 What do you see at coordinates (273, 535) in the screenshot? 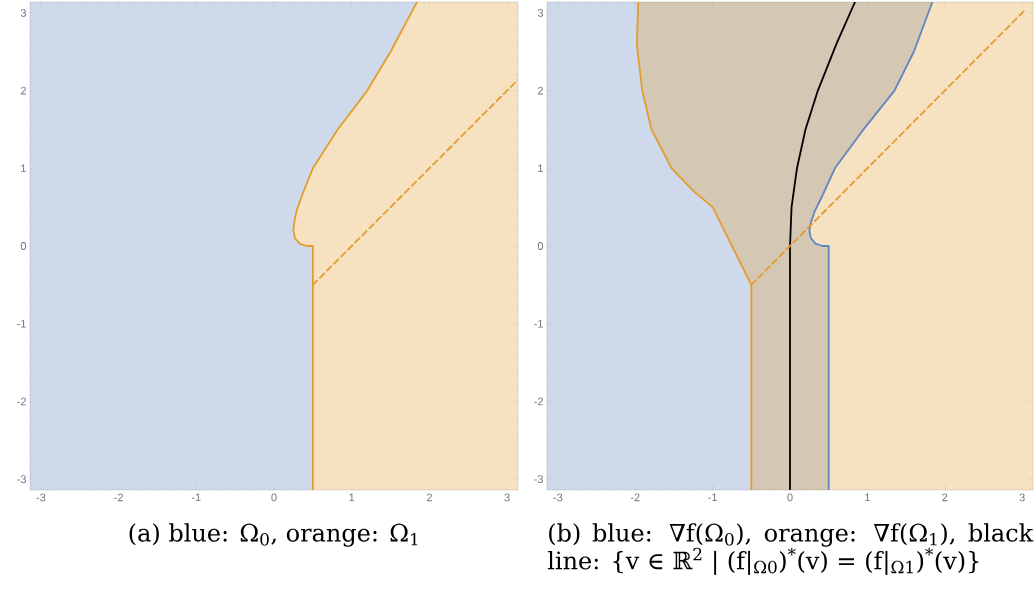
I see `text: (a) blue: Ω$_{0}$, orange: Ω$_{1}$` at bounding box center [273, 535].